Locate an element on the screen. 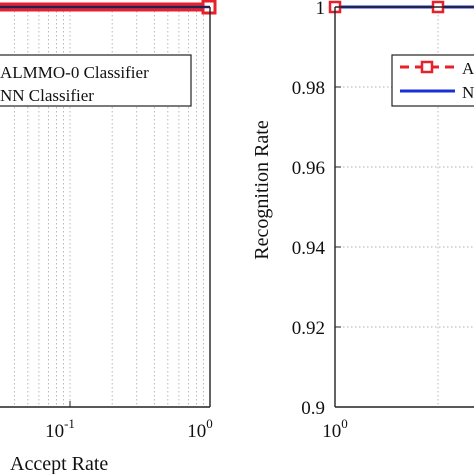 The image size is (474, 474). left-legend-entry-nn: NN Classifier is located at coordinates (47, 95).